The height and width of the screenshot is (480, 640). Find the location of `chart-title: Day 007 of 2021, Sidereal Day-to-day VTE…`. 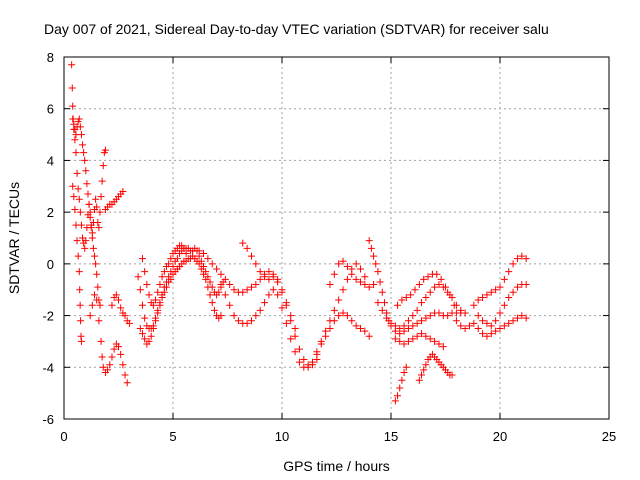

chart-title: Day 007 of 2021, Sidereal Day-to-day VTE… is located at coordinates (296, 29).